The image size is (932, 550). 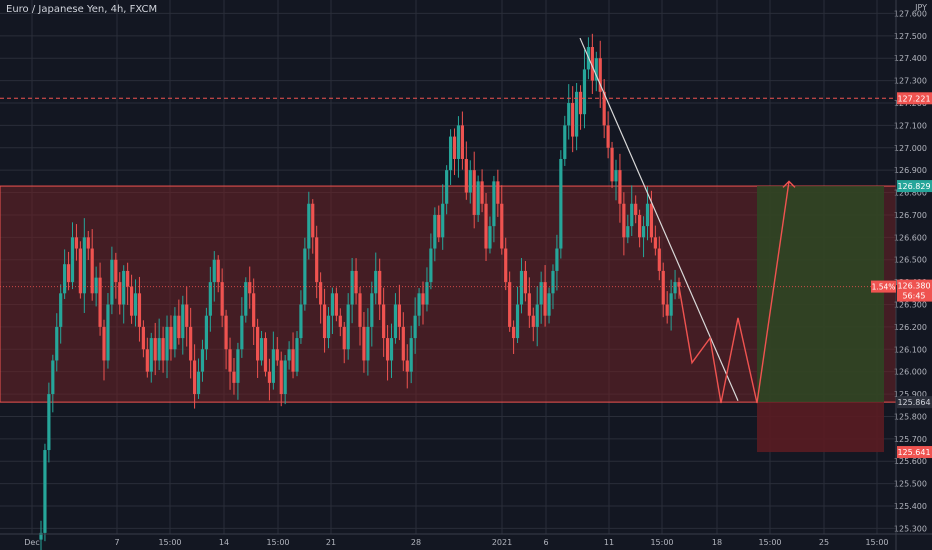 I want to click on stop-zone, so click(x=820, y=427).